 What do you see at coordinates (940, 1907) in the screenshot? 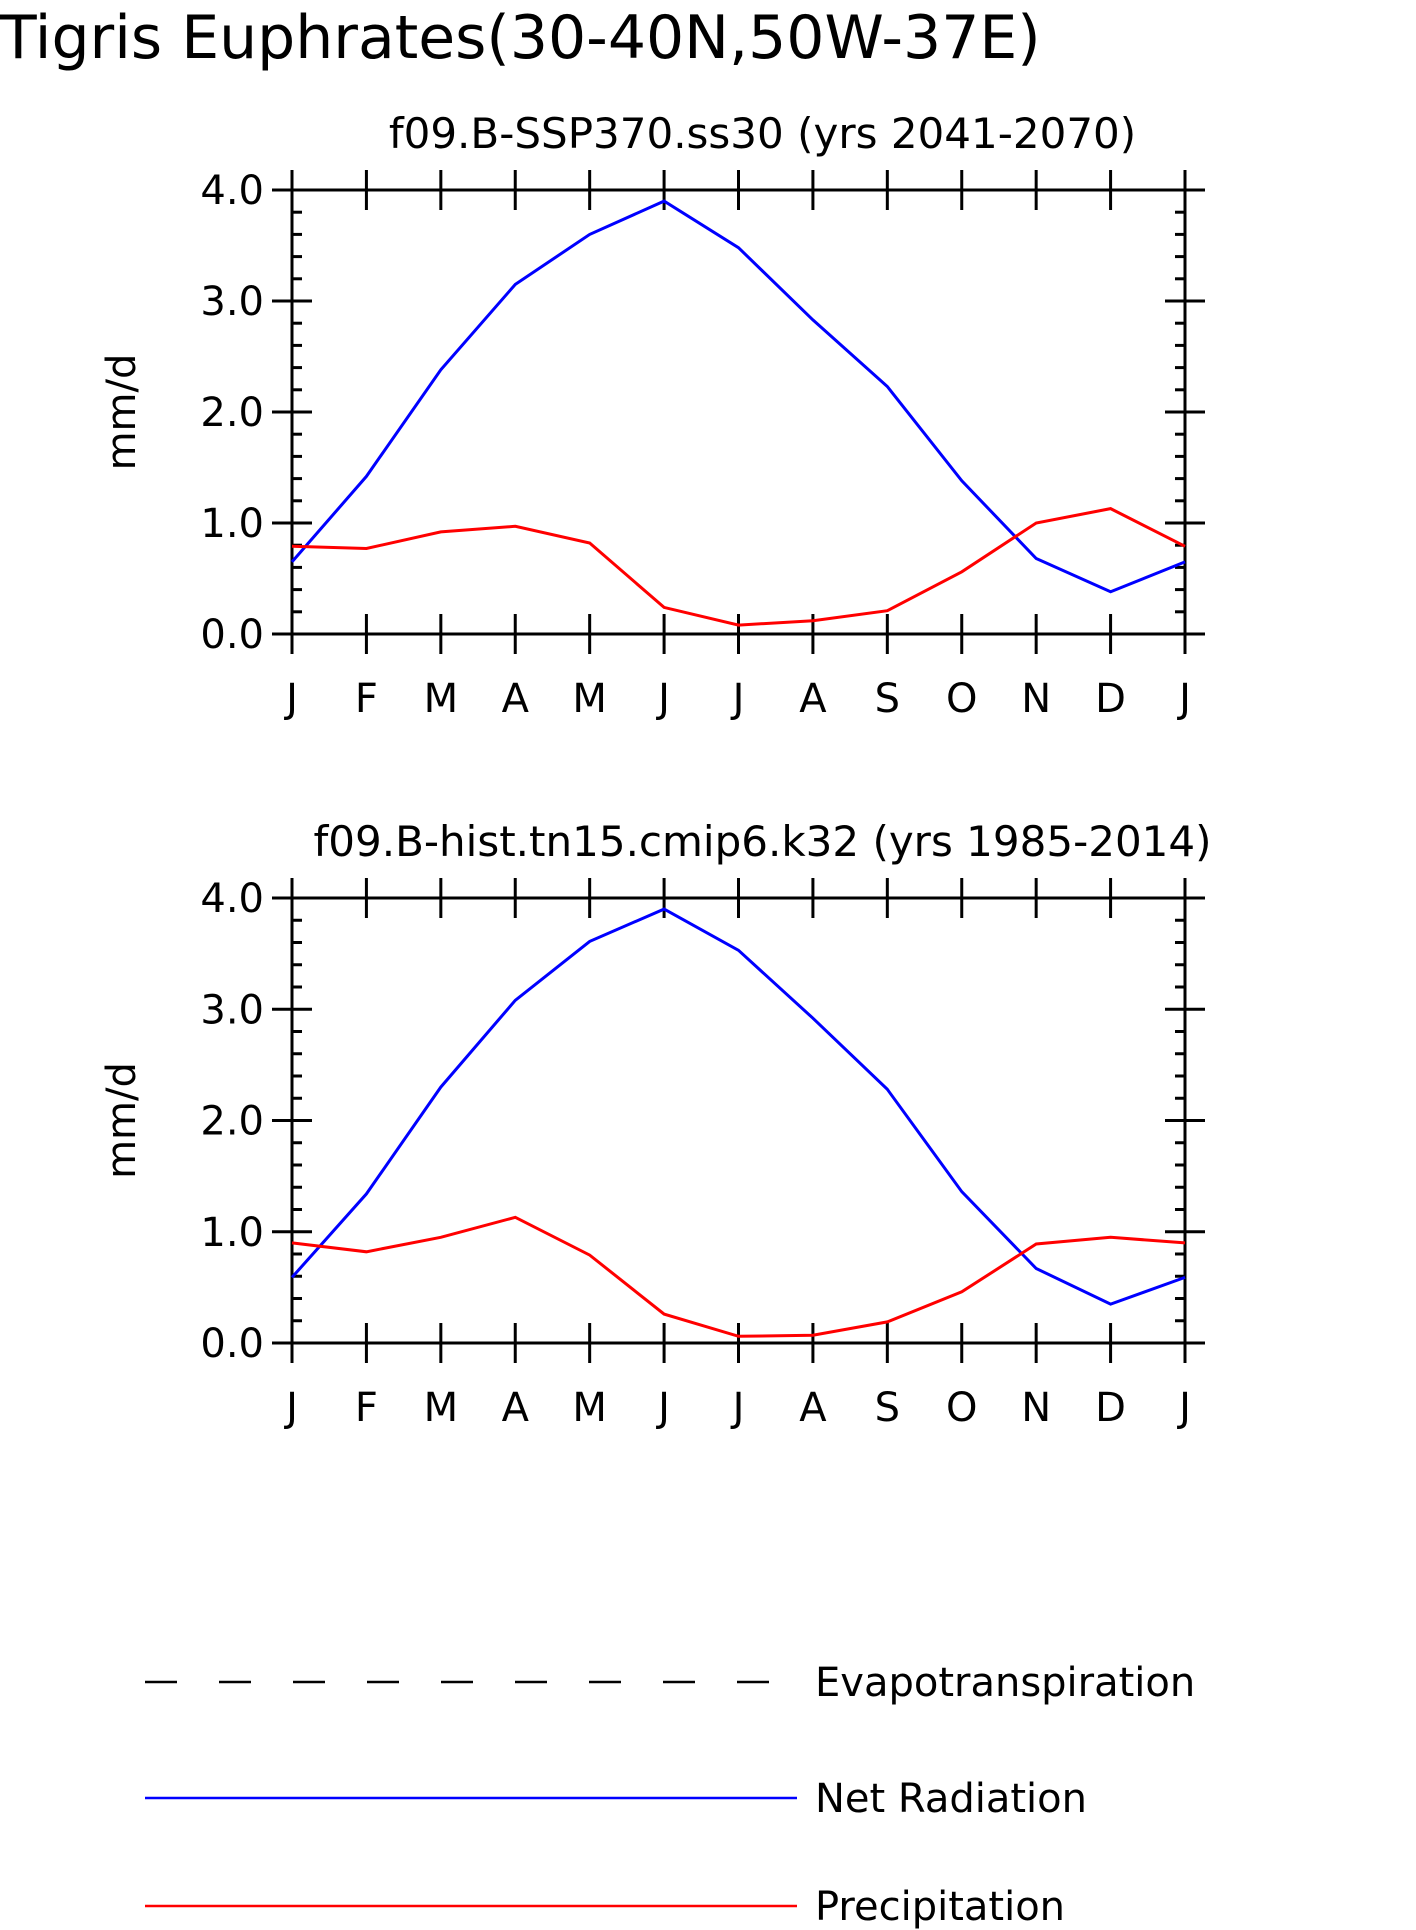
I see `legend-label: Precipitation` at bounding box center [940, 1907].